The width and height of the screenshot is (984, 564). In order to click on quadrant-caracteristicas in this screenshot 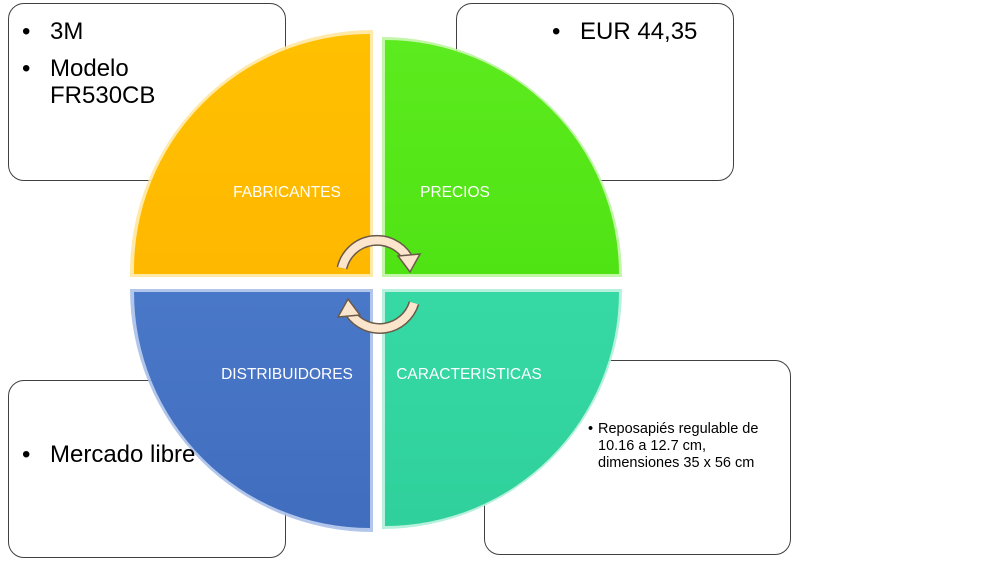, I will do `click(502, 409)`.